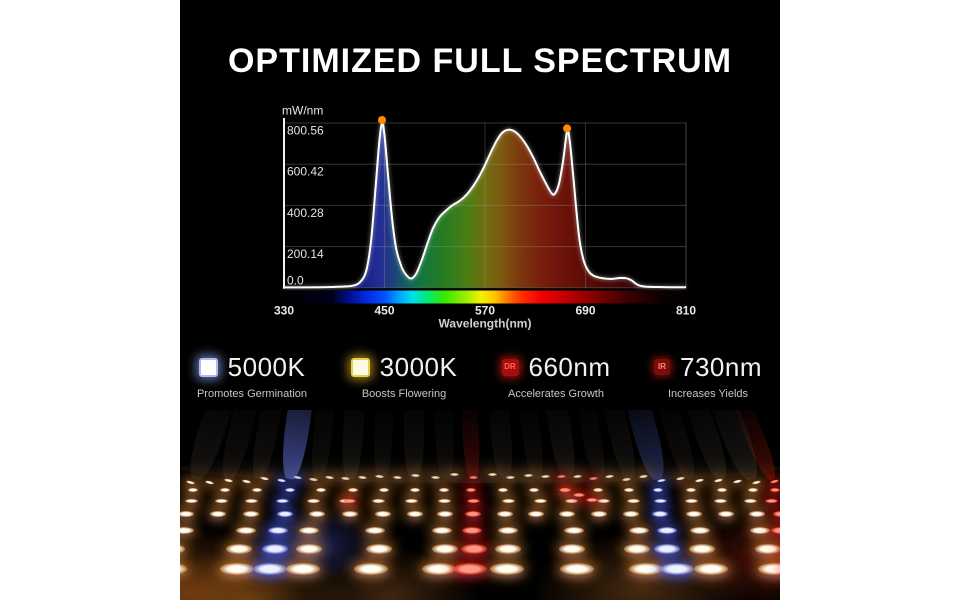  Describe the element at coordinates (302, 111) in the screenshot. I see `y-axis-unit-label: mW/nm` at that location.